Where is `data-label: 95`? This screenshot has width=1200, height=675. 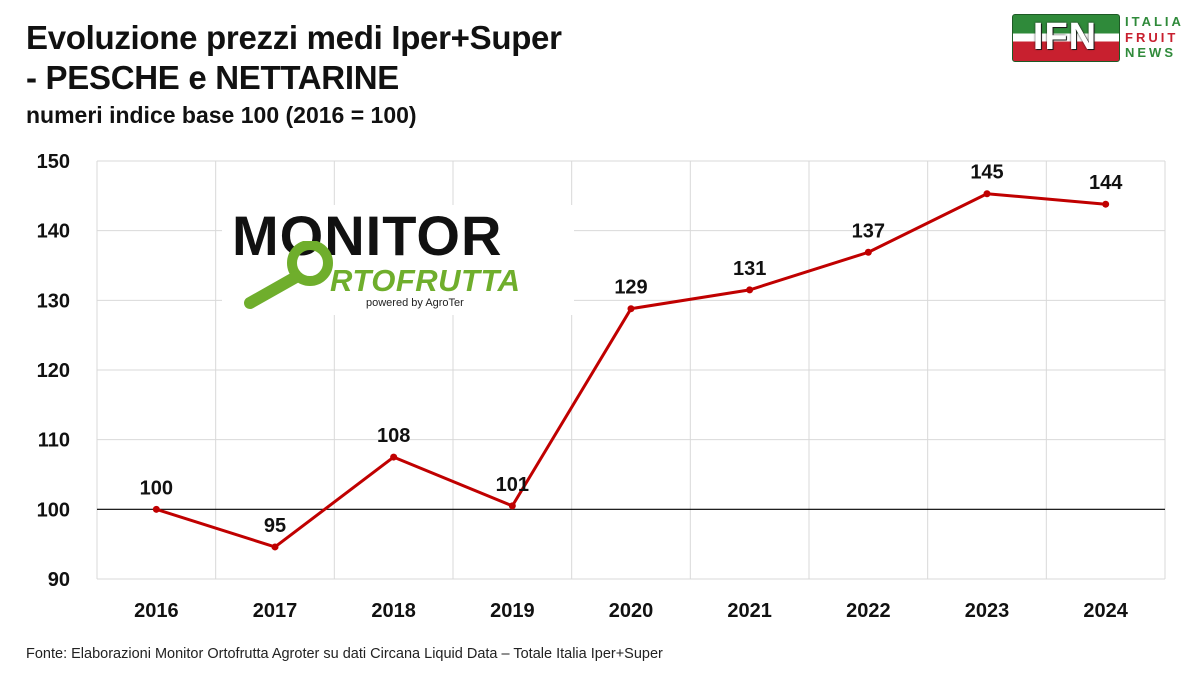
data-label: 95 is located at coordinates (275, 526).